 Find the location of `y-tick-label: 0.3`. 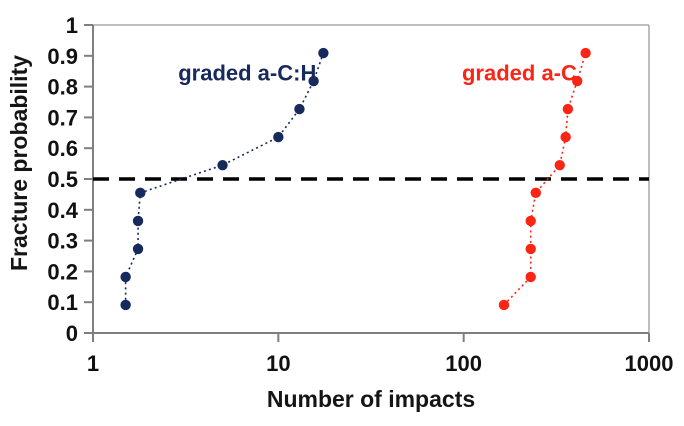

y-tick-label: 0.3 is located at coordinates (62, 241).